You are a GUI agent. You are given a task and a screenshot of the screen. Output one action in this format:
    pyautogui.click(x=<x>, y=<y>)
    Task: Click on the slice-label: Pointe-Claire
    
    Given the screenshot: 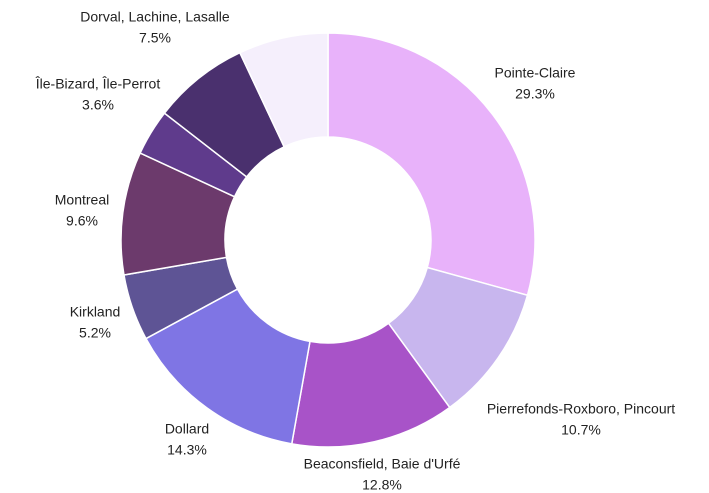 What is the action you would take?
    pyautogui.click(x=535, y=73)
    